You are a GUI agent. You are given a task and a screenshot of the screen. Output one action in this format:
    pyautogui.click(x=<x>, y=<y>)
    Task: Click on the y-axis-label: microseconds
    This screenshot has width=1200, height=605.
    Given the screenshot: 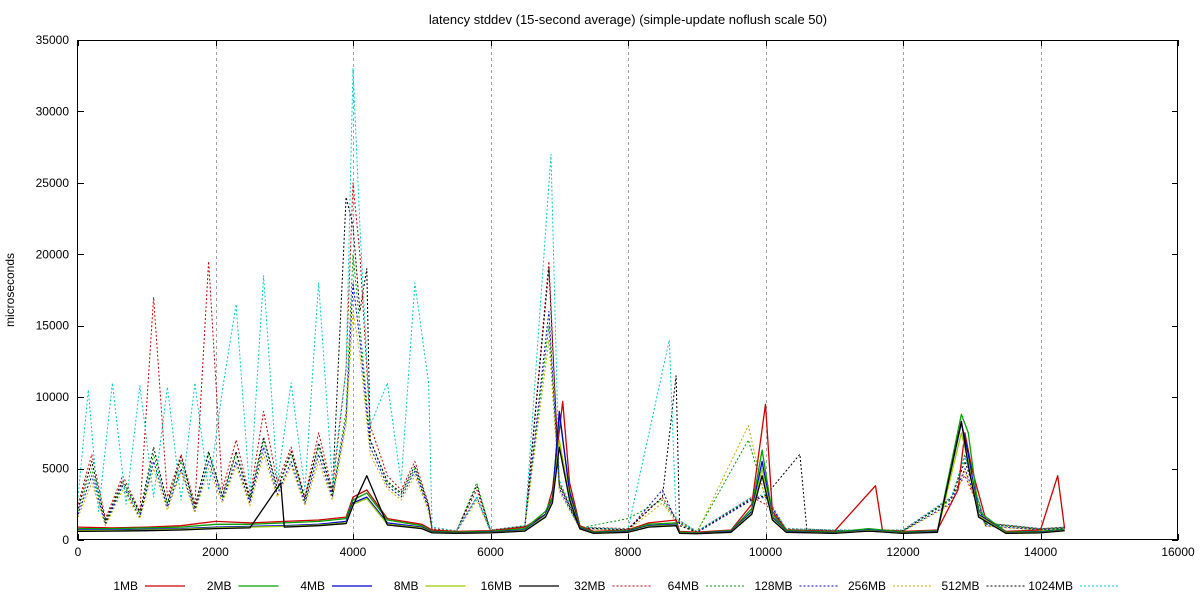 What is the action you would take?
    pyautogui.click(x=10, y=290)
    